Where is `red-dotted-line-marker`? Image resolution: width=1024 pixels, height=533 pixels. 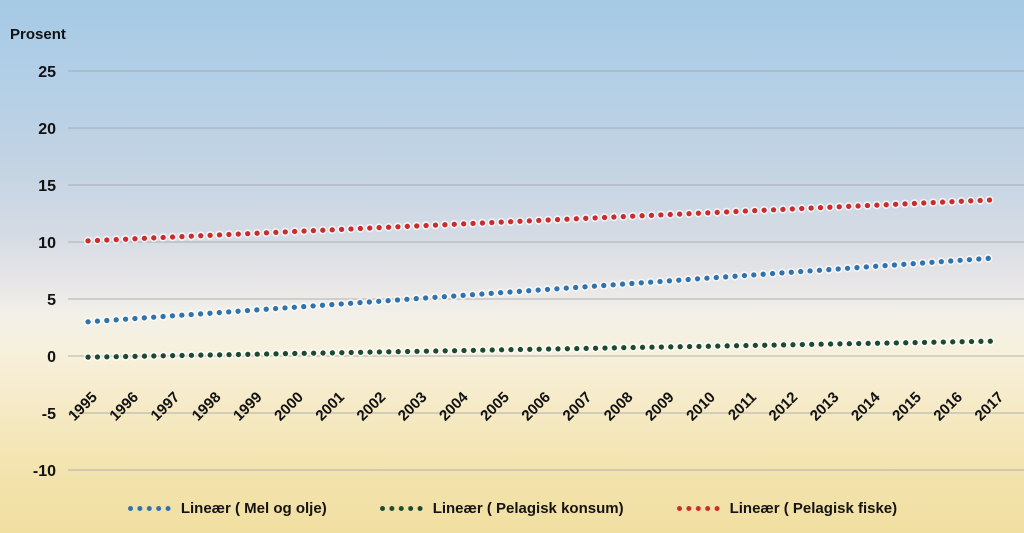
red-dotted-line-marker is located at coordinates (698, 508).